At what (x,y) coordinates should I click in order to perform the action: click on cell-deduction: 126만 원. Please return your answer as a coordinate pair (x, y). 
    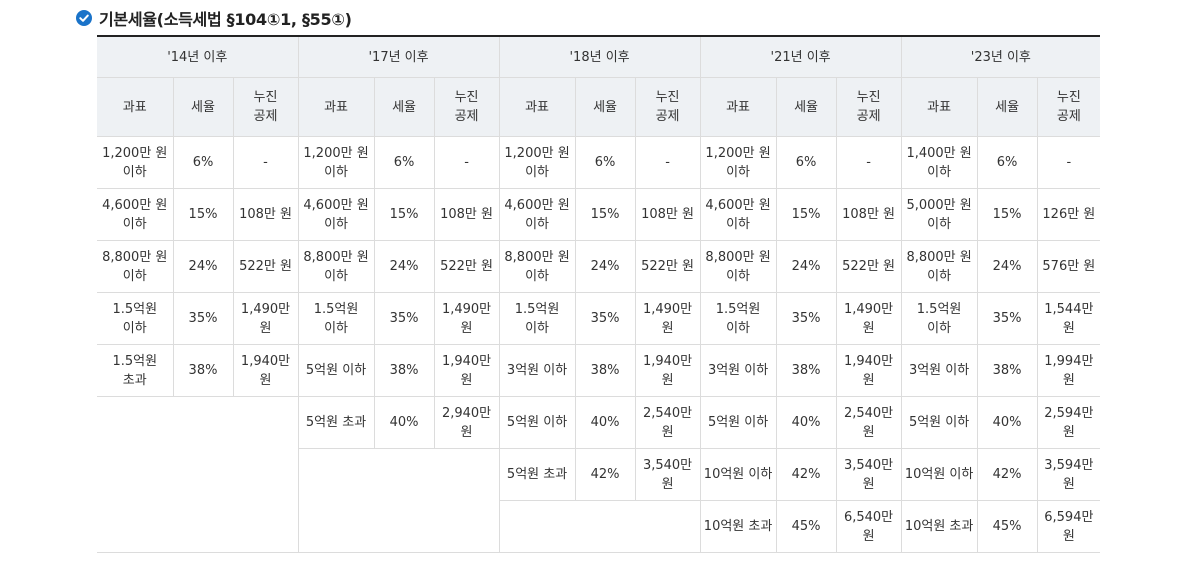
    Looking at the image, I should click on (1068, 214).